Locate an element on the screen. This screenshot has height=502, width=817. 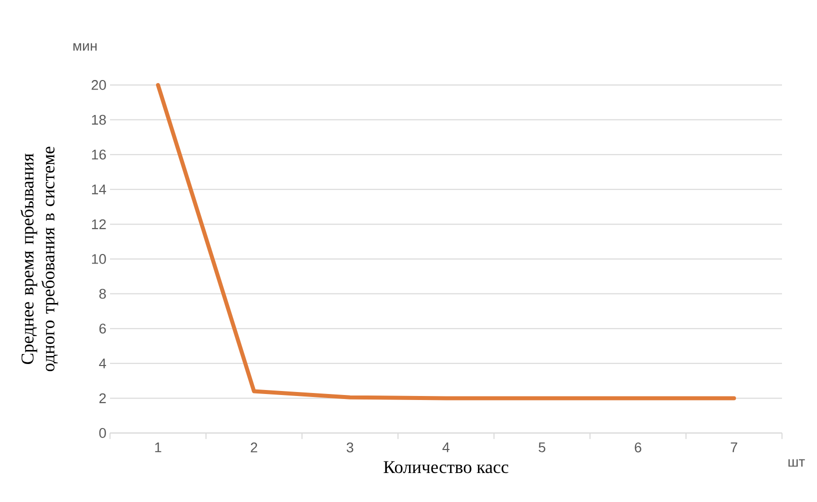
x-tick-label: 4 is located at coordinates (446, 447).